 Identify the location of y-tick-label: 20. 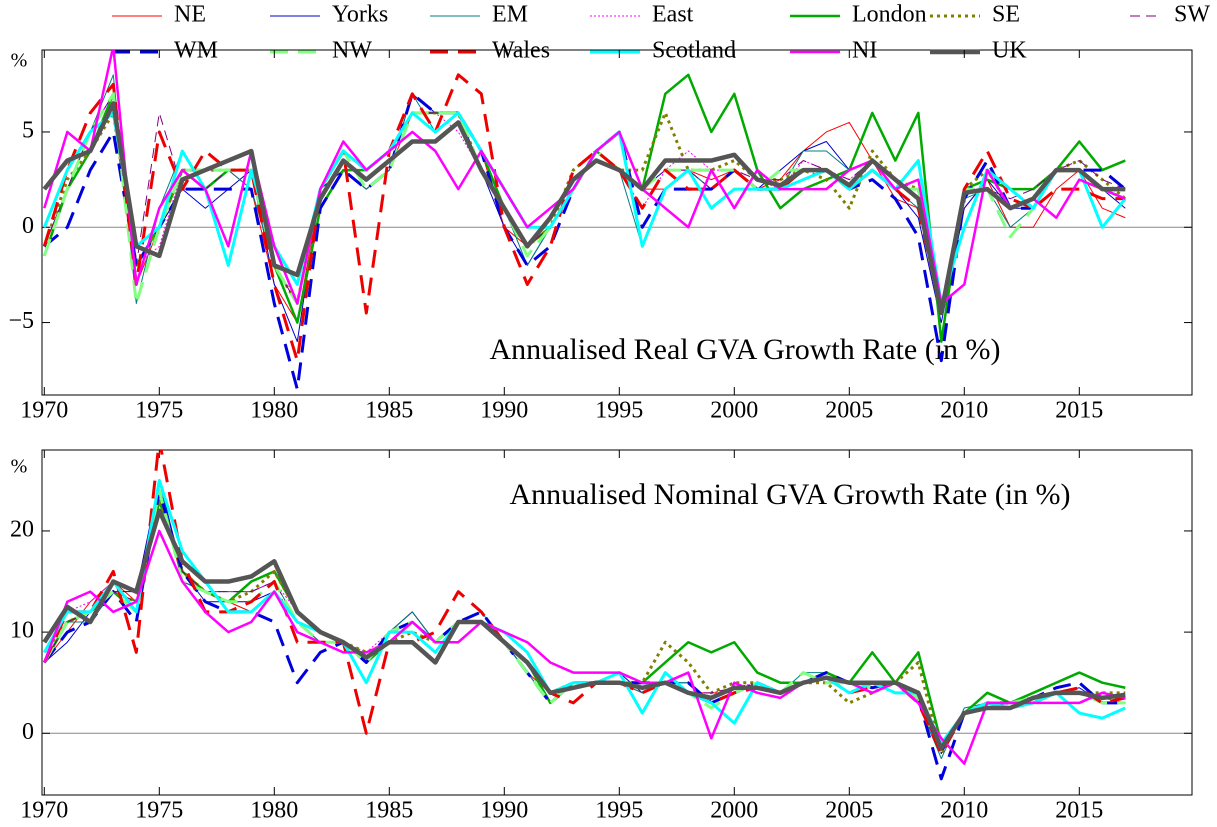
(22, 529).